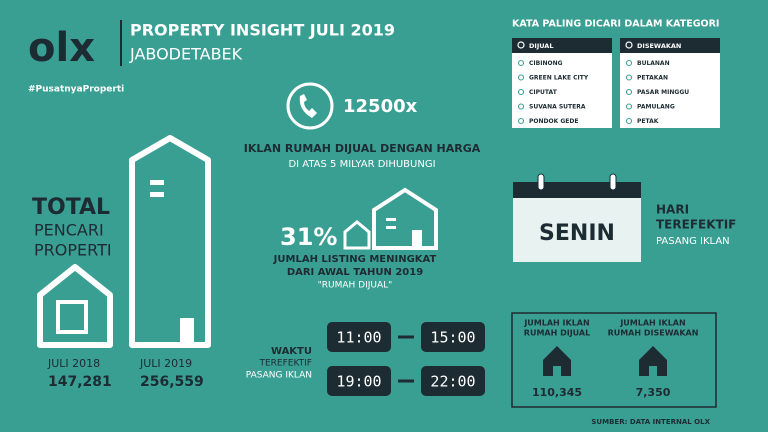 This screenshot has height=432, width=768. I want to click on keyword-heading: DIJUAL, so click(541, 46).